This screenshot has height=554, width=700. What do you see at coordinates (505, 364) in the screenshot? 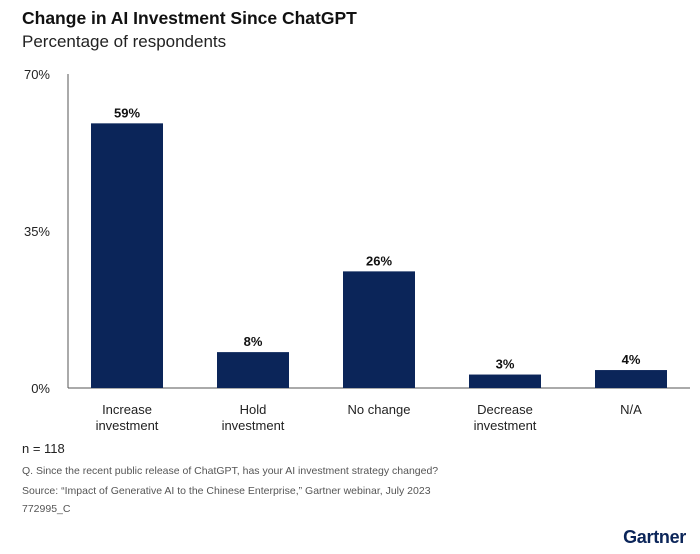
I see `bar-value-label: 3%` at bounding box center [505, 364].